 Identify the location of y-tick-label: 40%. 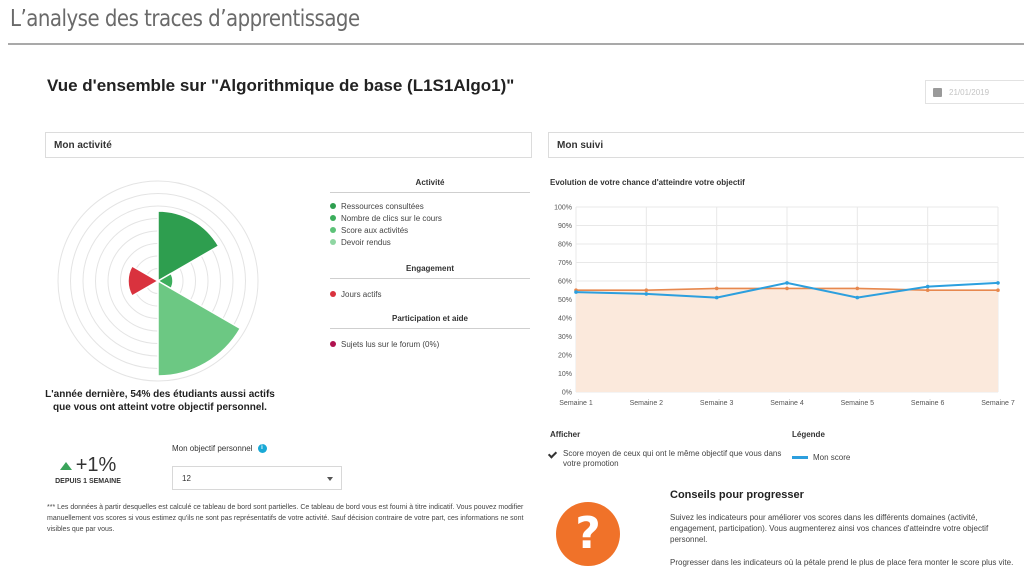
(565, 319).